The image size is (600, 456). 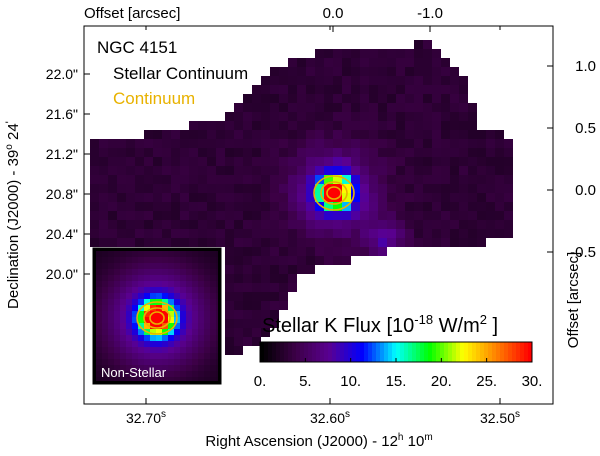 What do you see at coordinates (334, 193) in the screenshot?
I see `contour-ellipse` at bounding box center [334, 193].